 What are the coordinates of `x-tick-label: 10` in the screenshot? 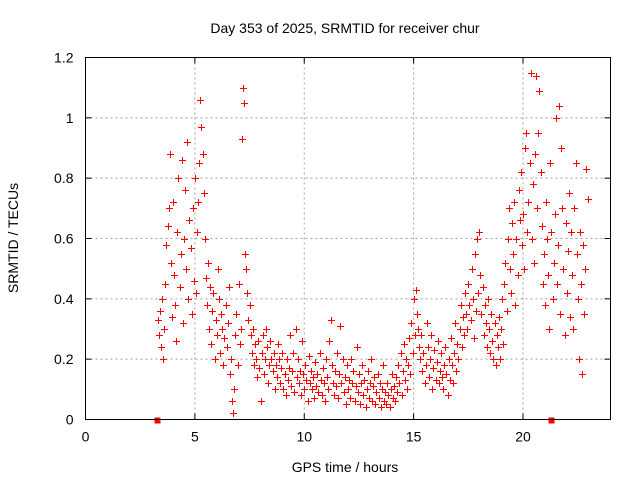 It's located at (304, 437).